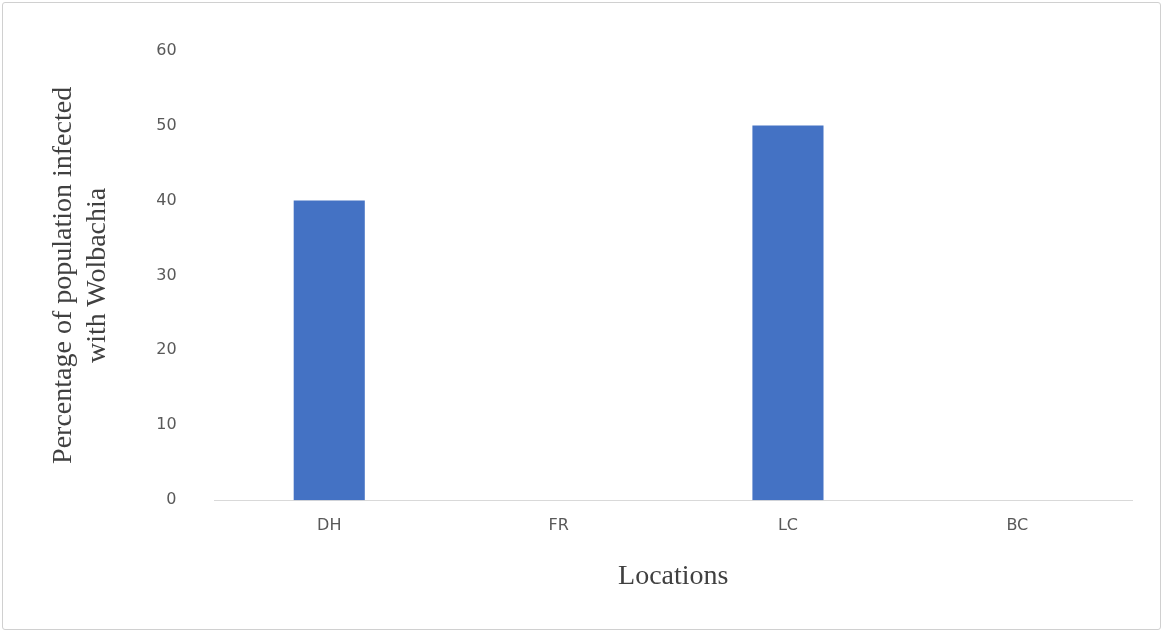 The width and height of the screenshot is (1163, 632). I want to click on y-tick-label: 40, so click(166, 199).